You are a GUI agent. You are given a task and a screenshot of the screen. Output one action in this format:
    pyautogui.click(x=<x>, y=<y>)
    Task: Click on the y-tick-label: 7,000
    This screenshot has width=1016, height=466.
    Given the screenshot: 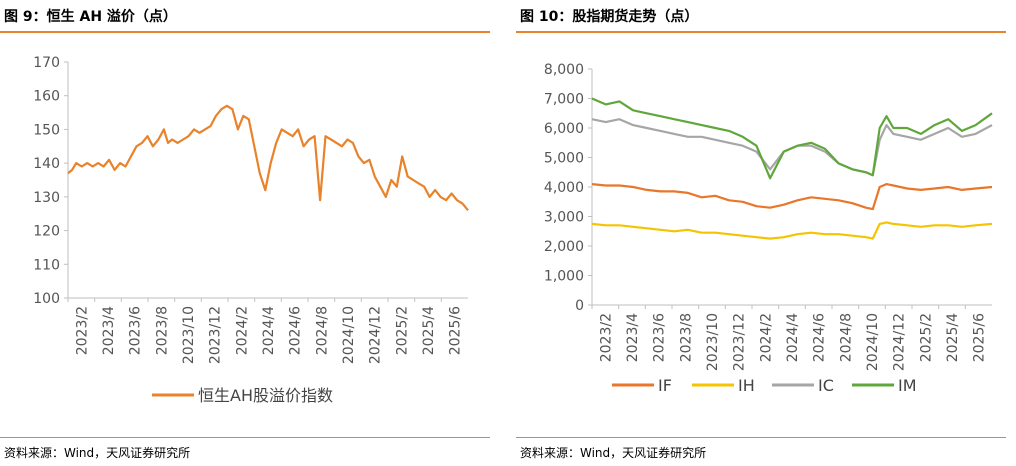 What is the action you would take?
    pyautogui.click(x=564, y=100)
    